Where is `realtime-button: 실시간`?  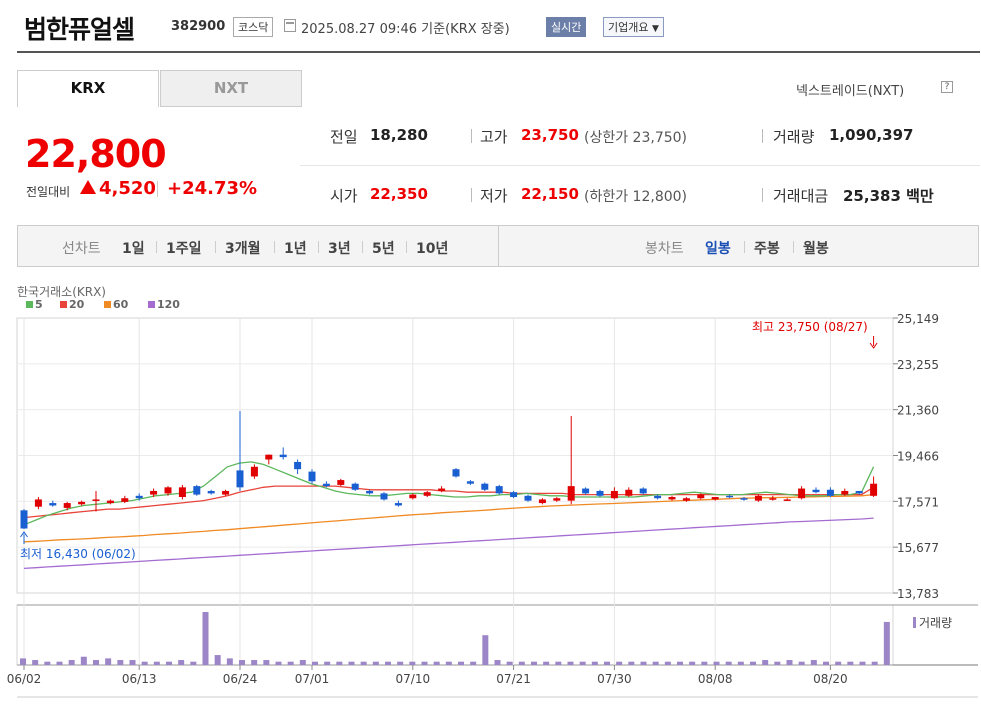 realtime-button: 실시간 is located at coordinates (566, 27).